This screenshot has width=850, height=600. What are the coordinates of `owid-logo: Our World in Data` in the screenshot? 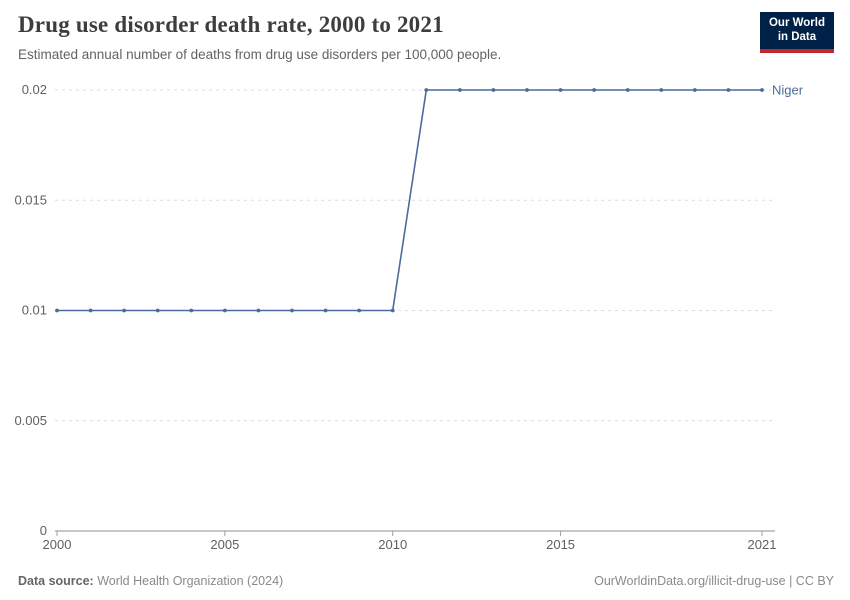 It's located at (796, 32).